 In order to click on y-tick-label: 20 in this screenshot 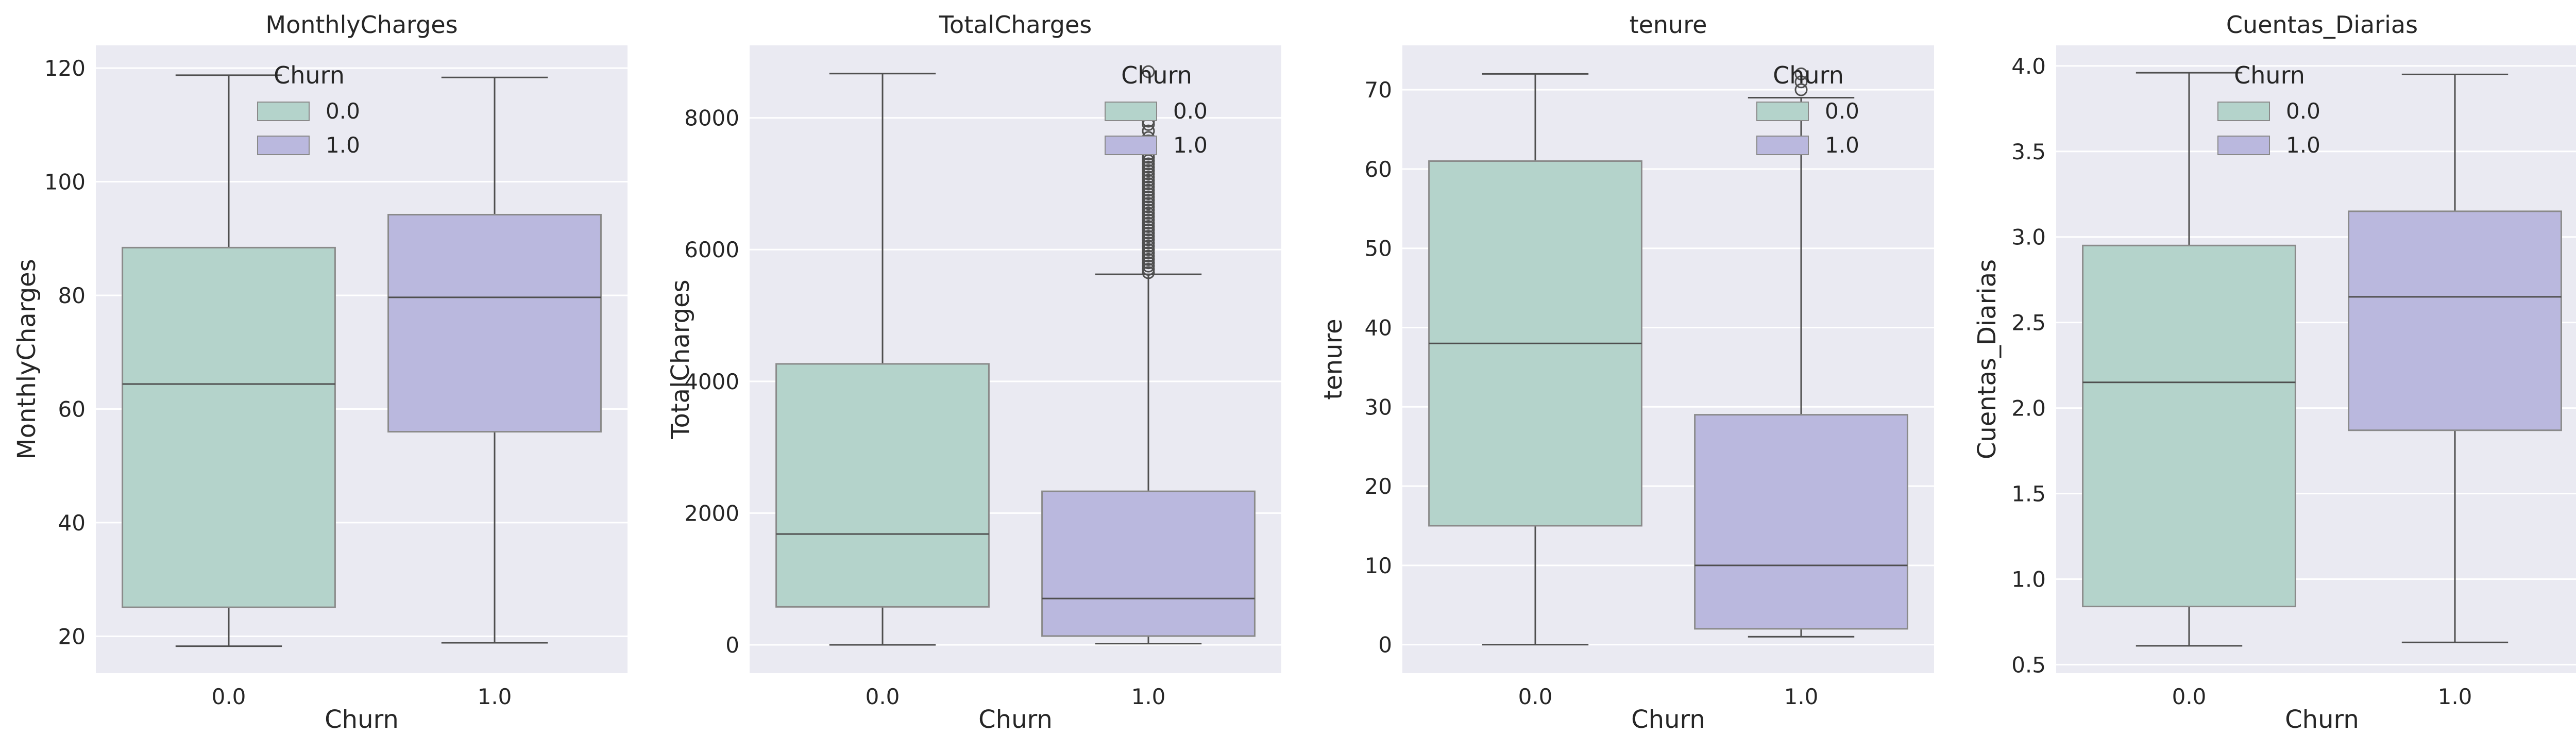, I will do `click(72, 636)`.